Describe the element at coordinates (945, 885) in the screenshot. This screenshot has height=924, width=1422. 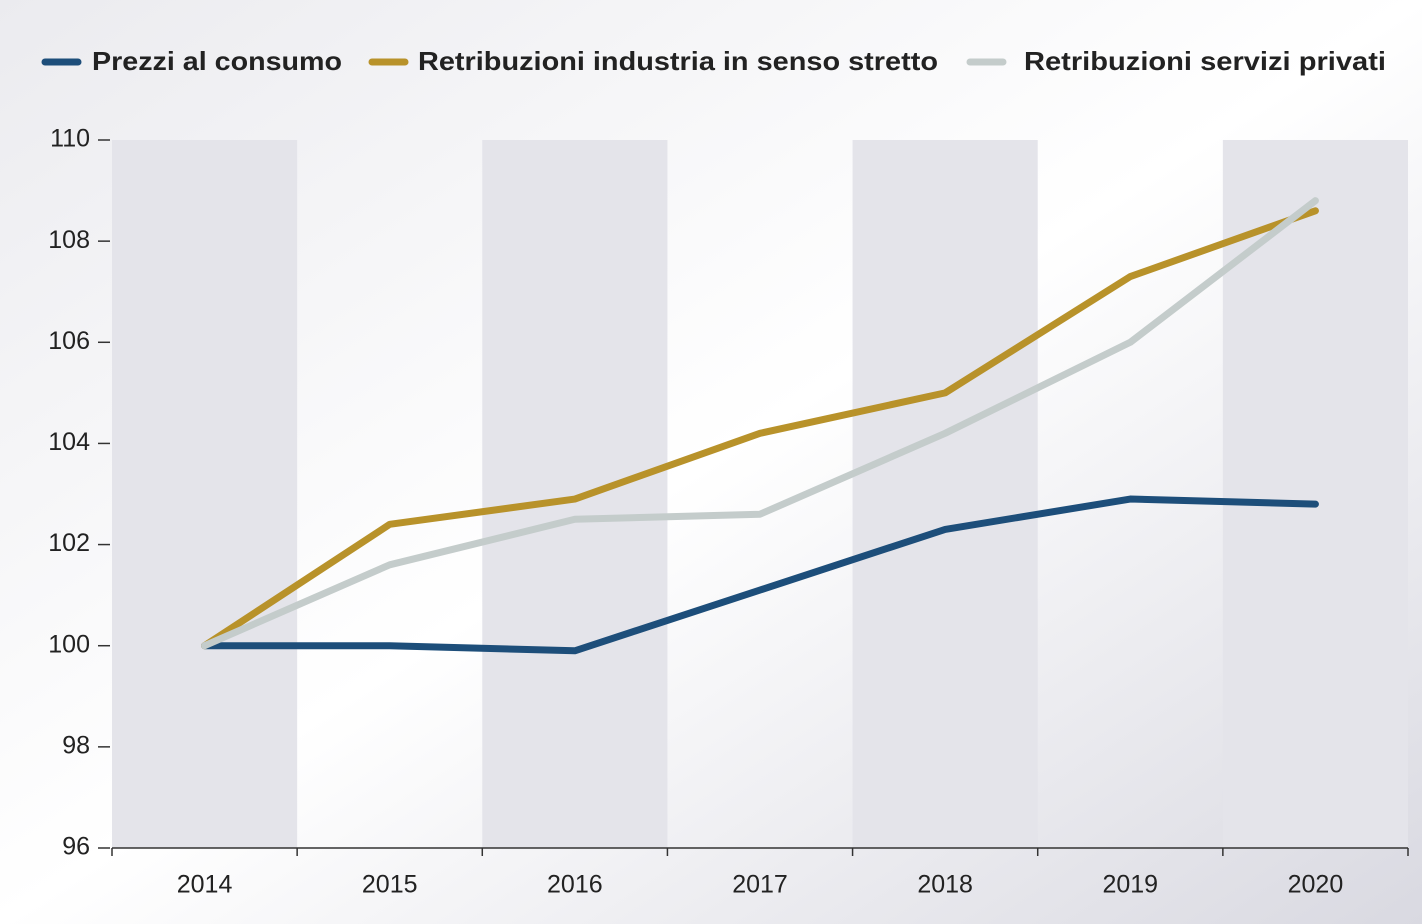
I see `x-tick-label: 2018` at that location.